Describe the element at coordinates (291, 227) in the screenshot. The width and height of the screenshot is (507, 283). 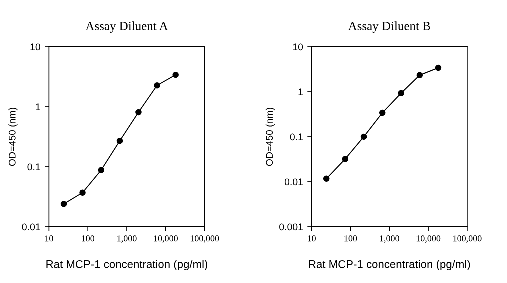
I see `y-tick-label: 0.001` at that location.